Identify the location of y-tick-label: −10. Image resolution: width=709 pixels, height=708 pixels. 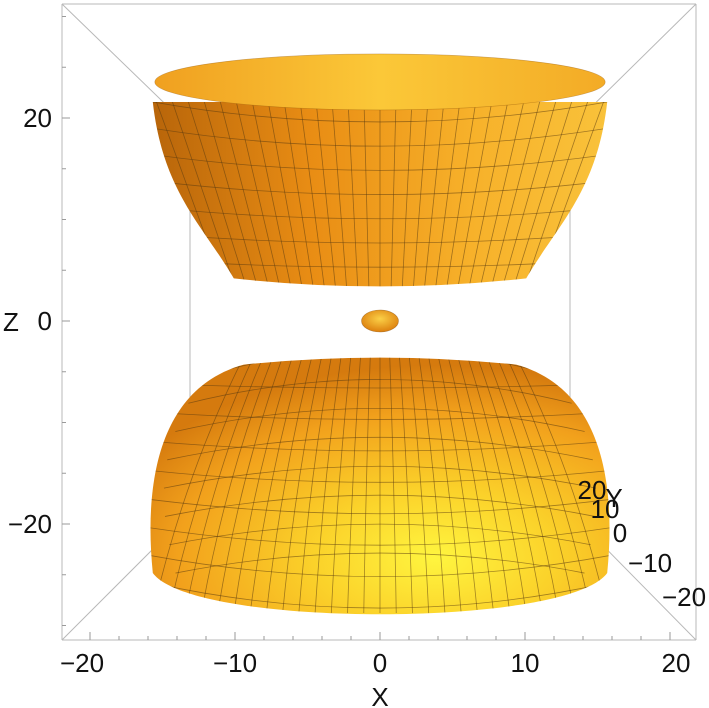
(650, 563).